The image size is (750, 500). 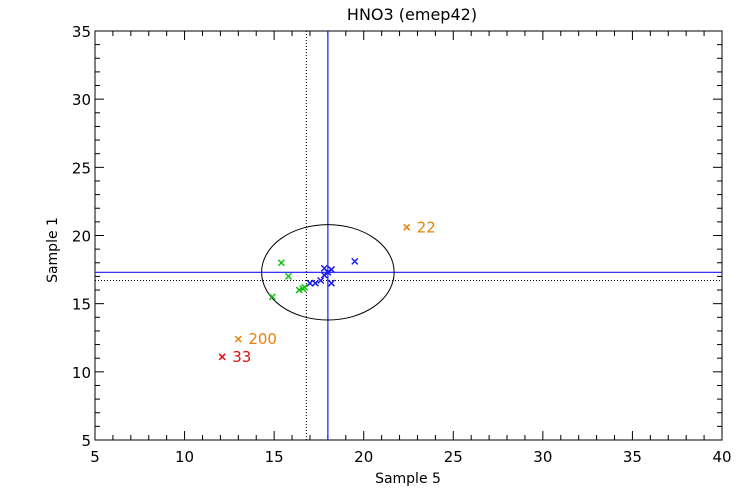 I want to click on y-axis-title: Sample 1, so click(x=53, y=250).